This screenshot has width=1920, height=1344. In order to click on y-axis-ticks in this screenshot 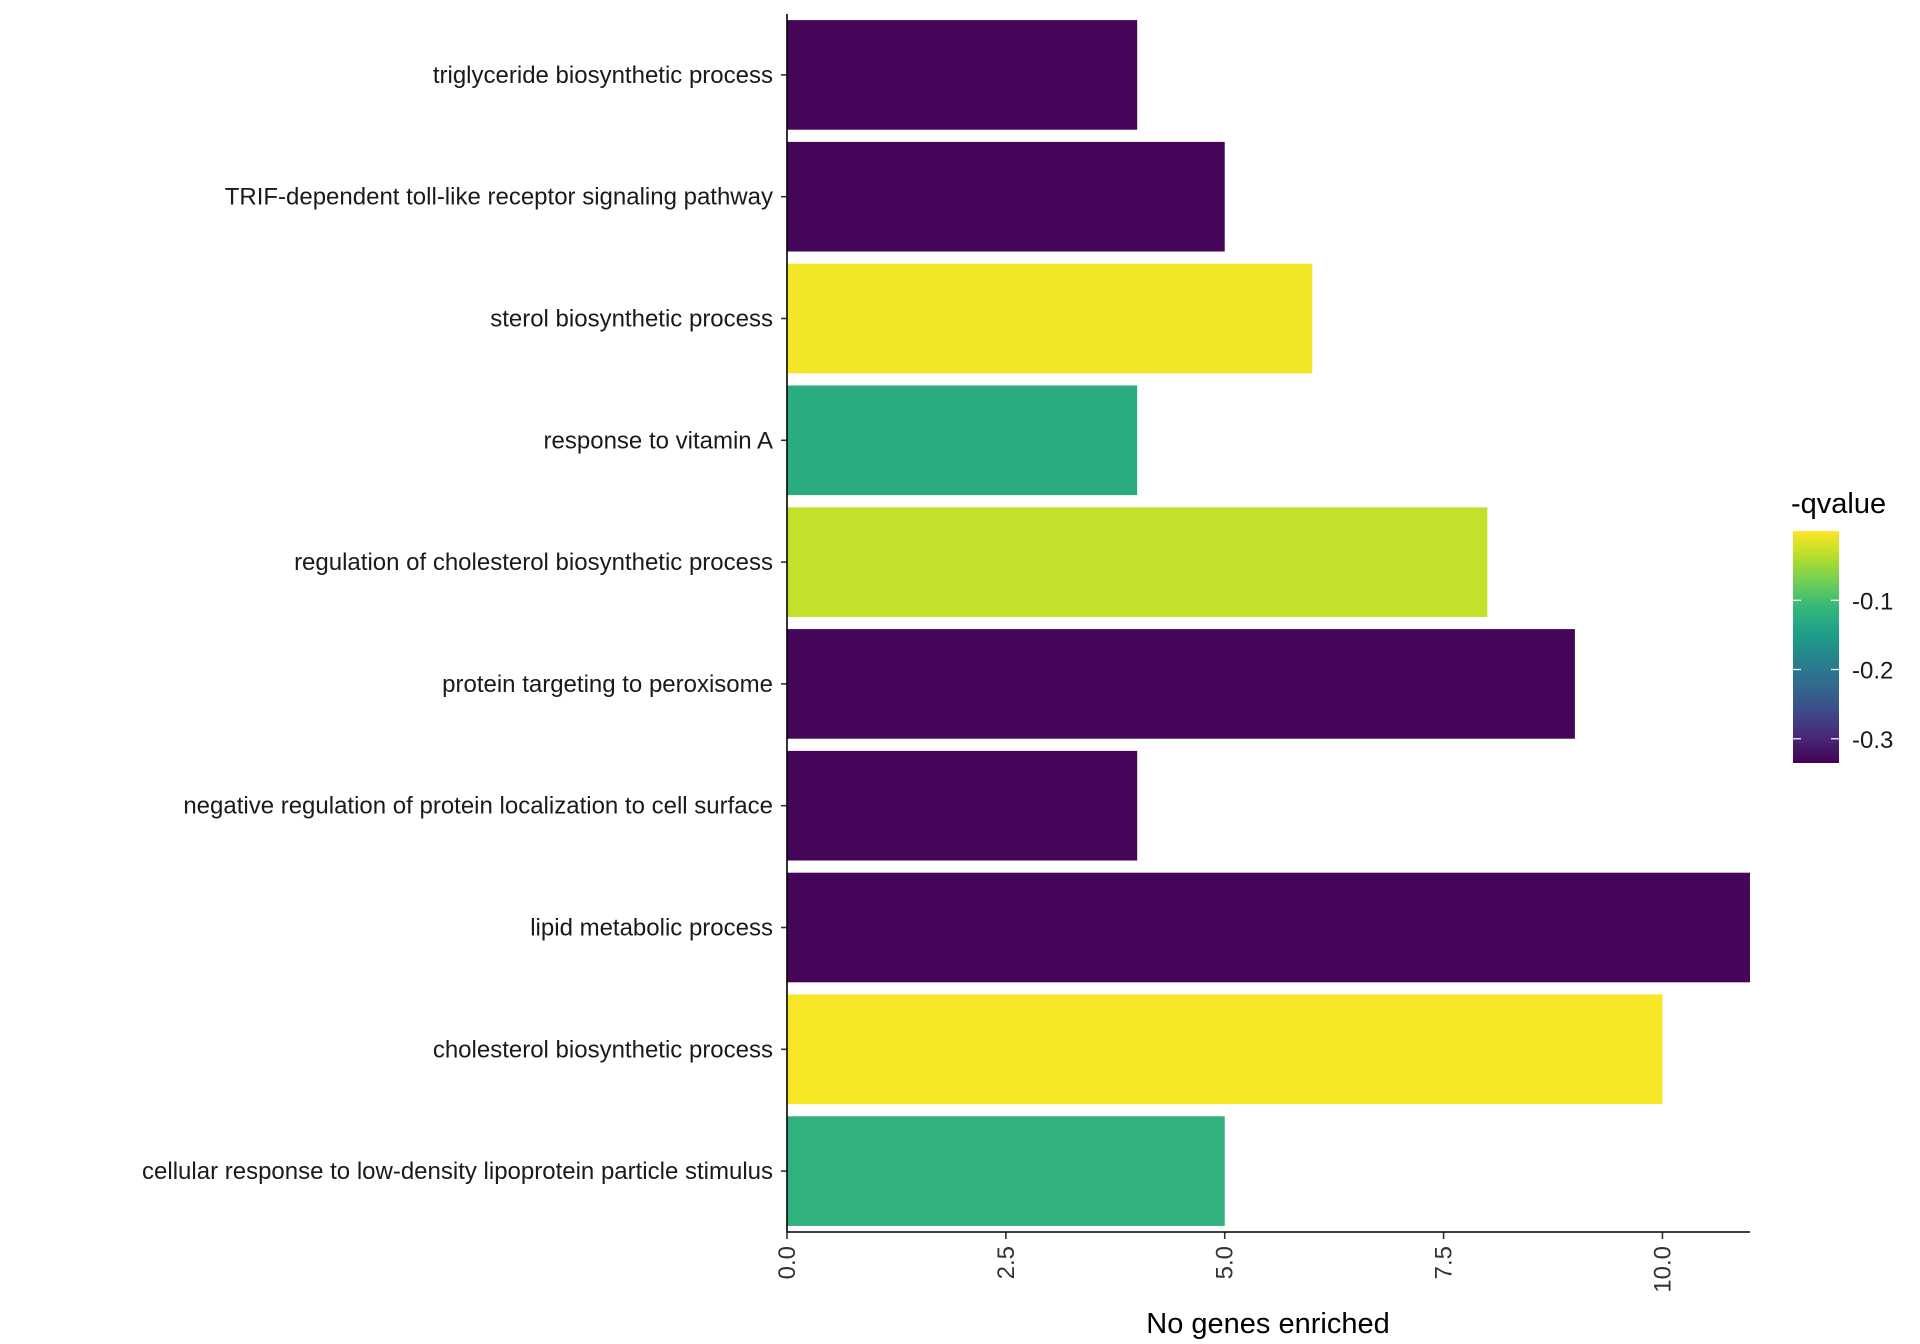, I will do `click(784, 623)`.